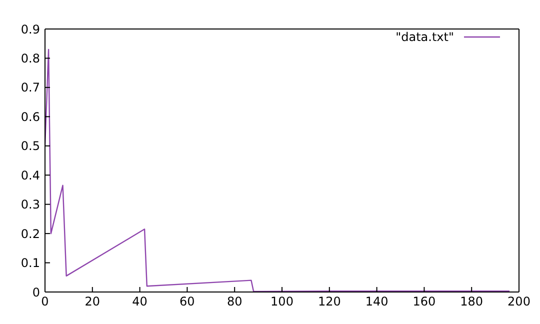  Describe the element at coordinates (30, 87) in the screenshot. I see `y-tick-label: 0.7` at that location.